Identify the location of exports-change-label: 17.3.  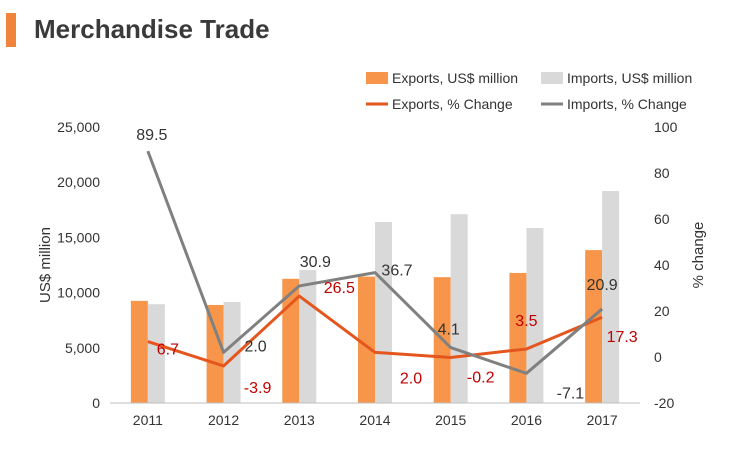
(622, 337).